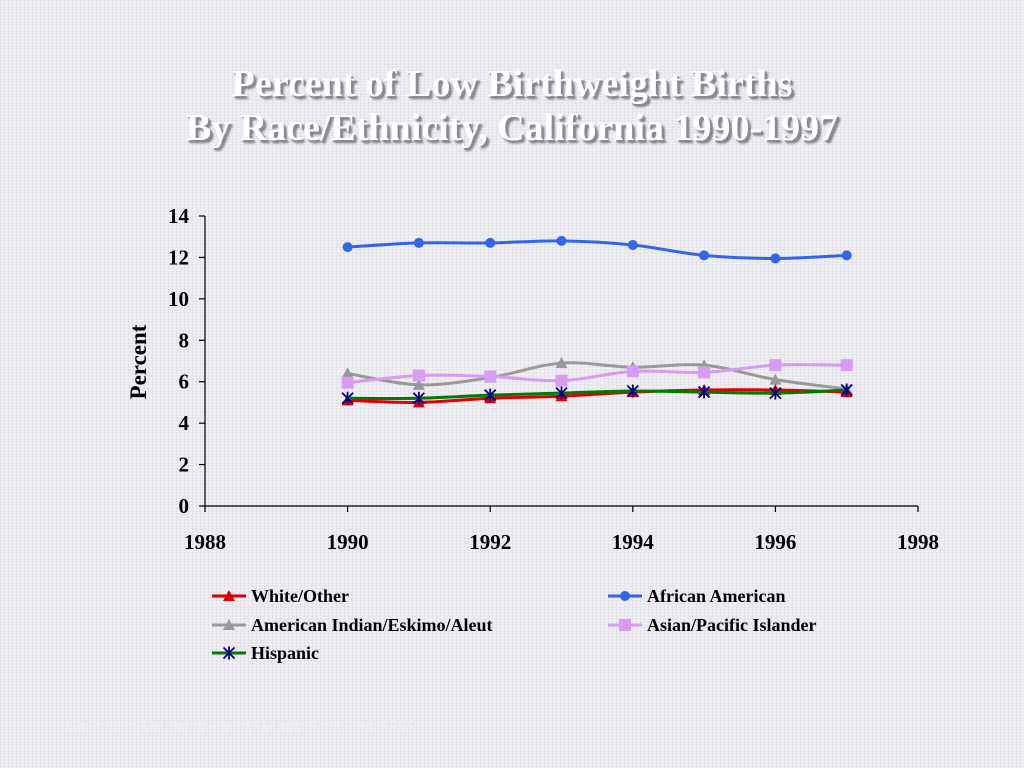  I want to click on legend-item: American Indian/Eskimo/Aleut, so click(352, 625).